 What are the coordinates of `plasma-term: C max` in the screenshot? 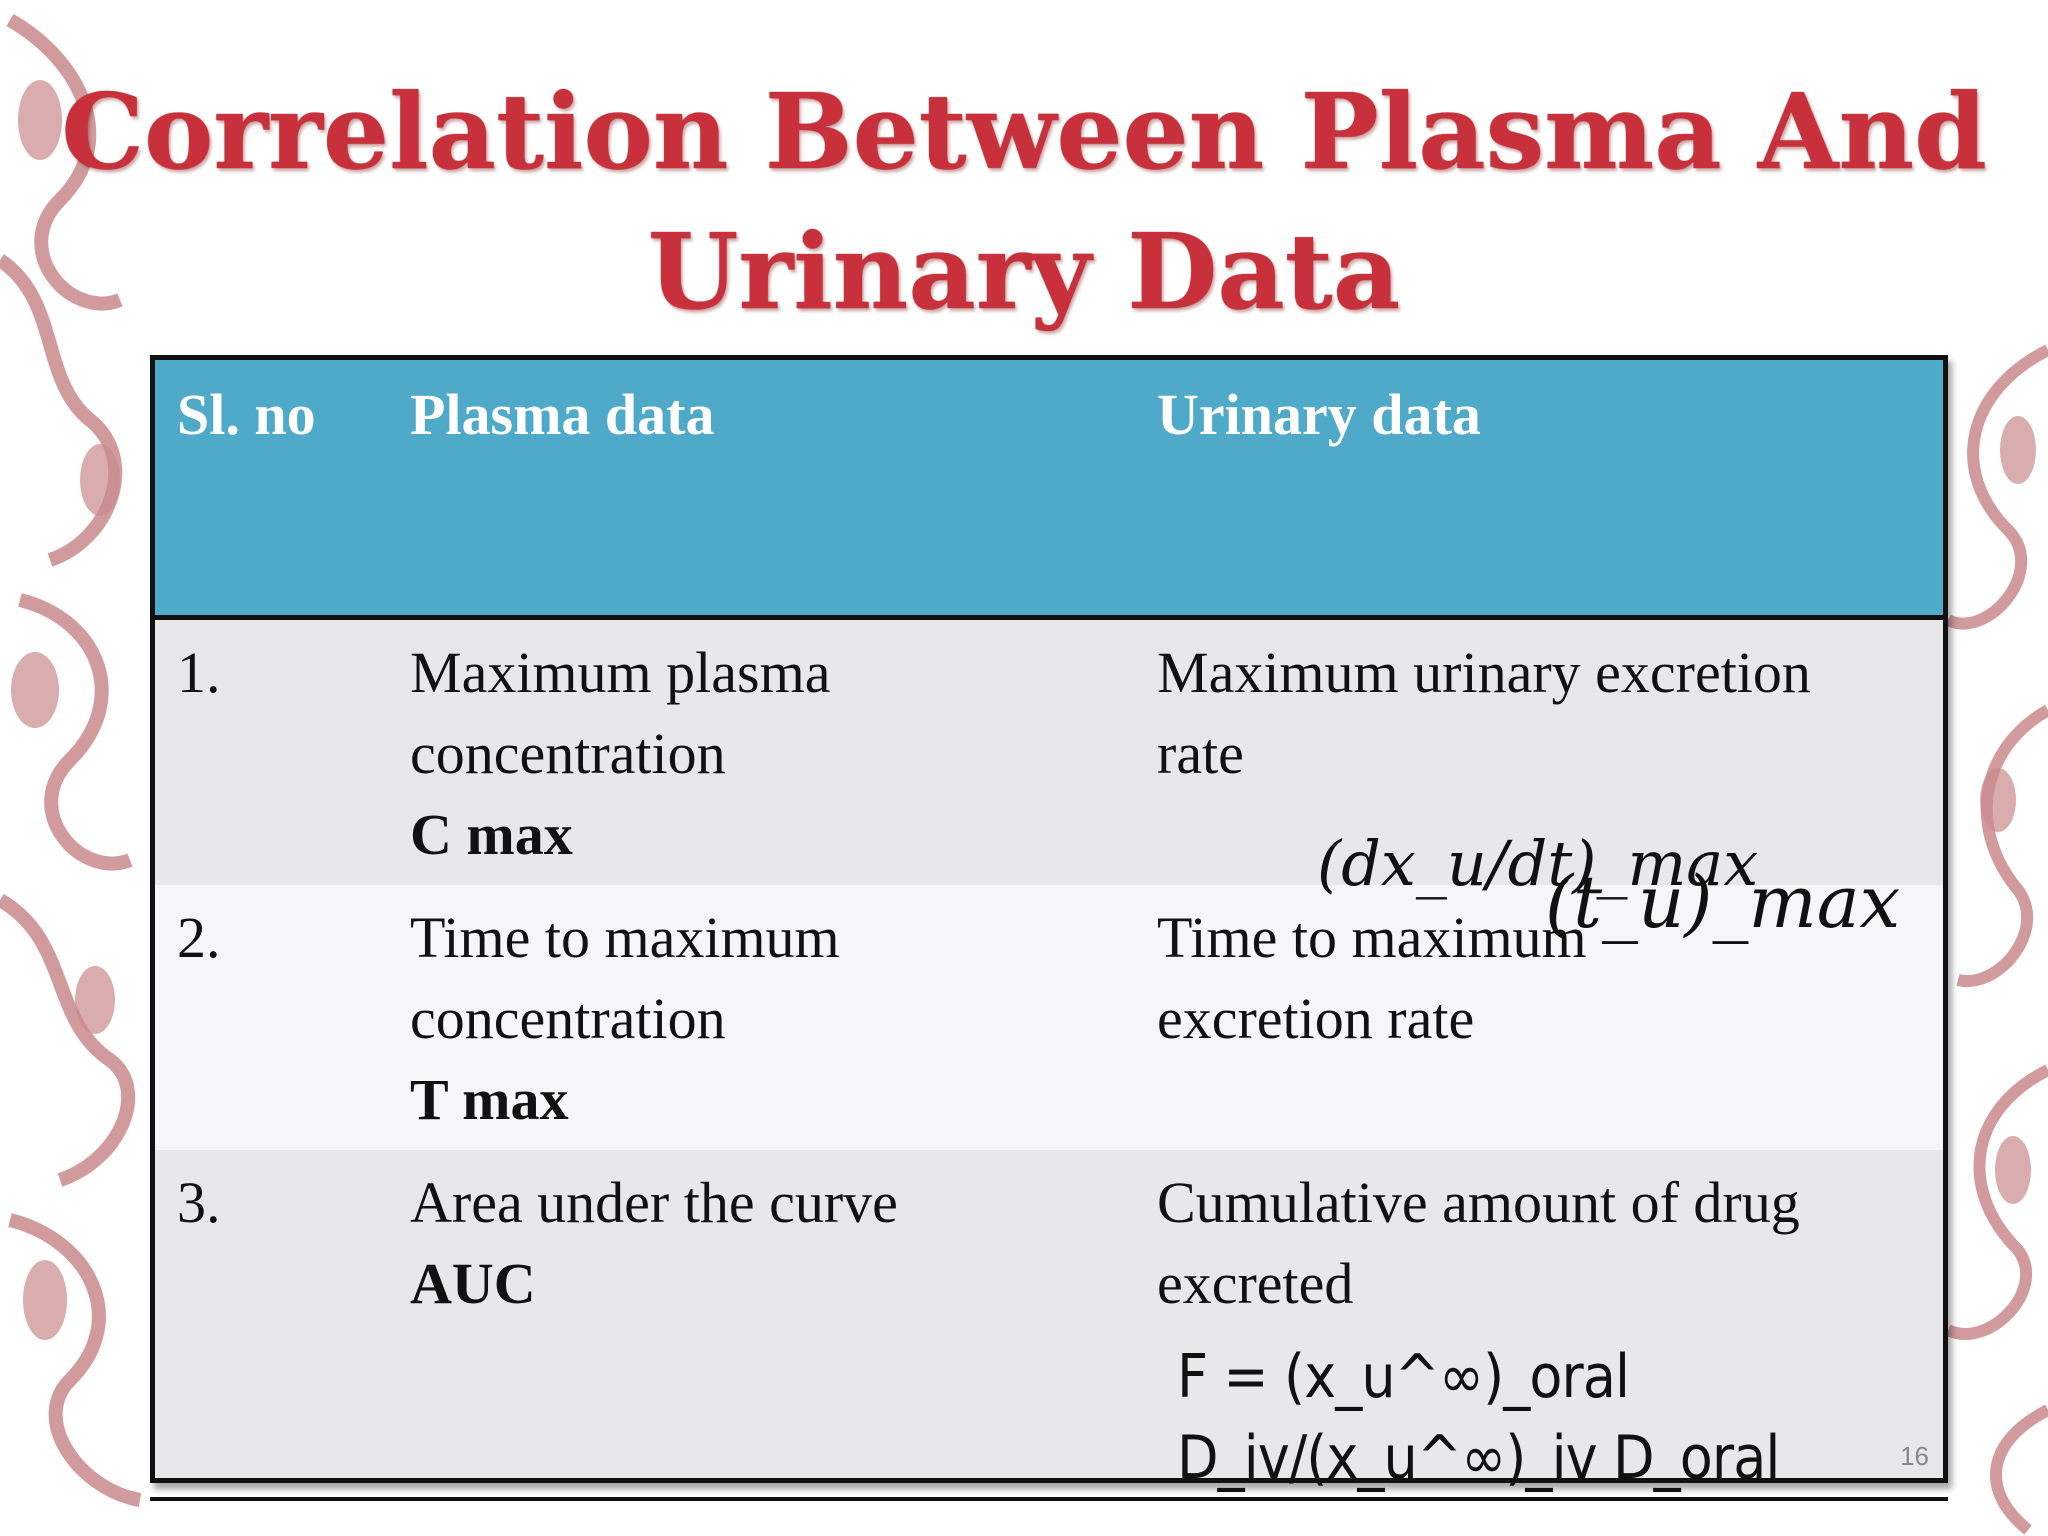 It's located at (491, 834).